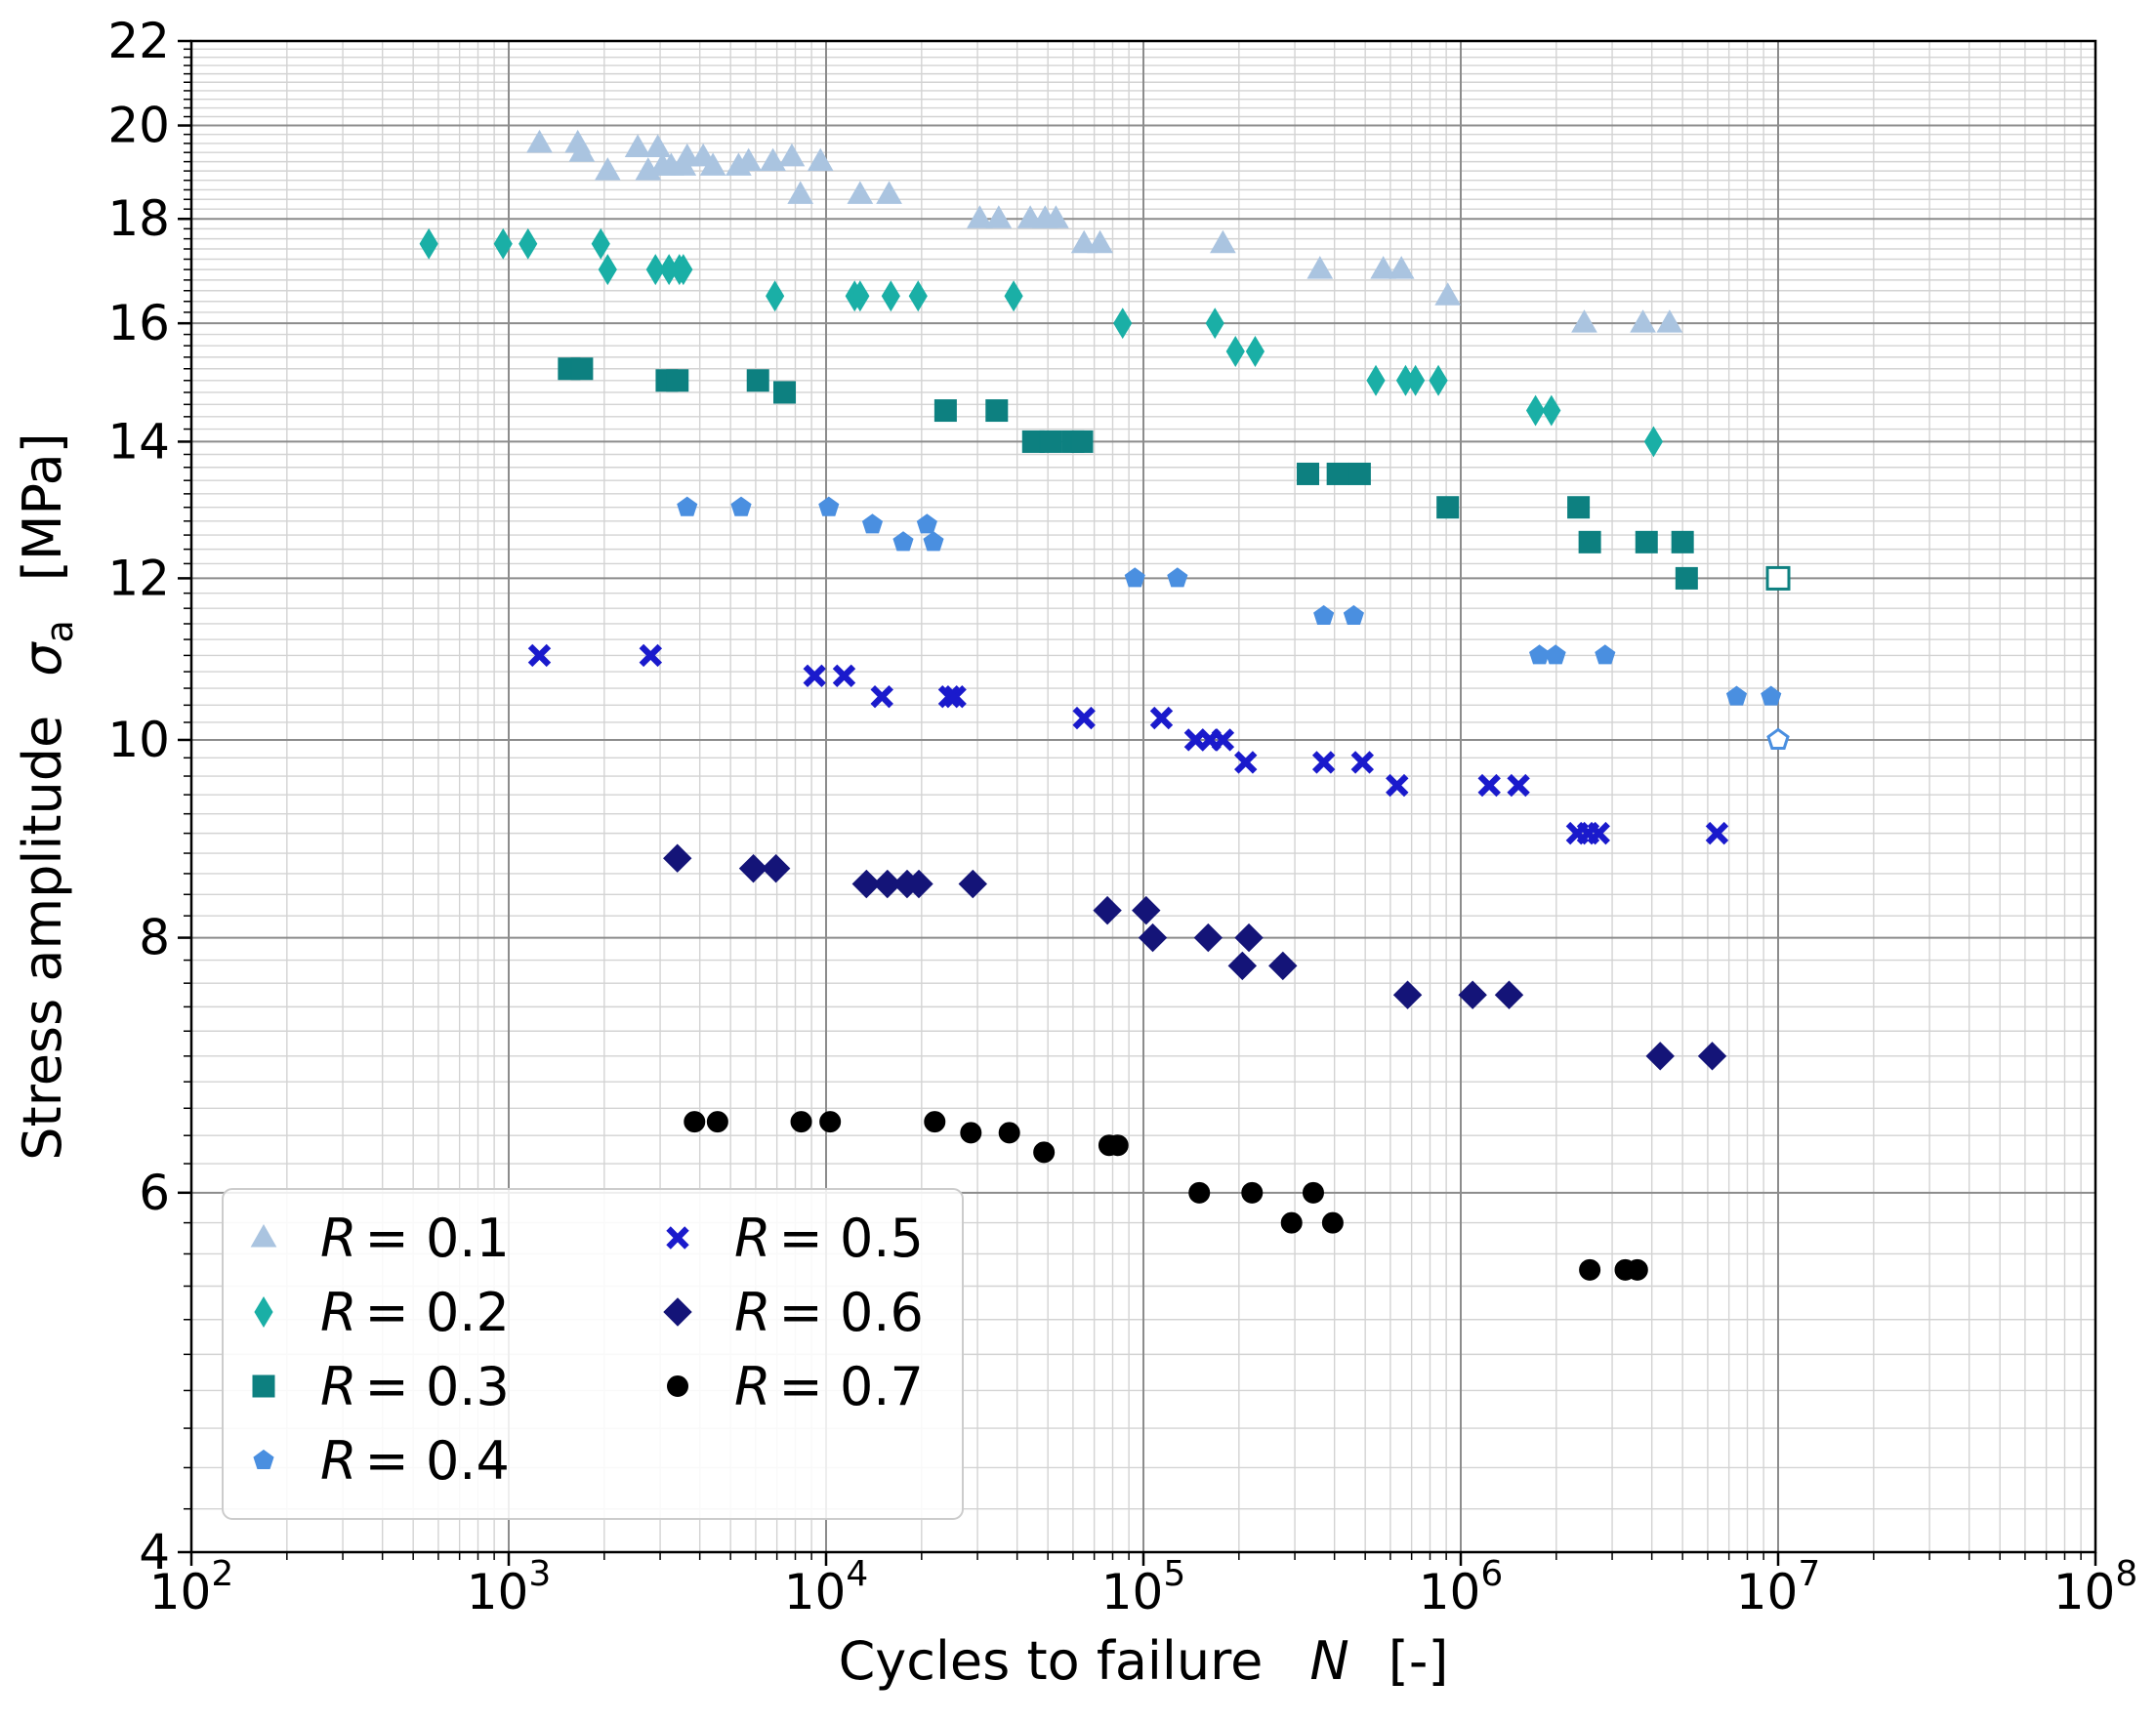  I want to click on y-tick-label: 4, so click(155, 1552).